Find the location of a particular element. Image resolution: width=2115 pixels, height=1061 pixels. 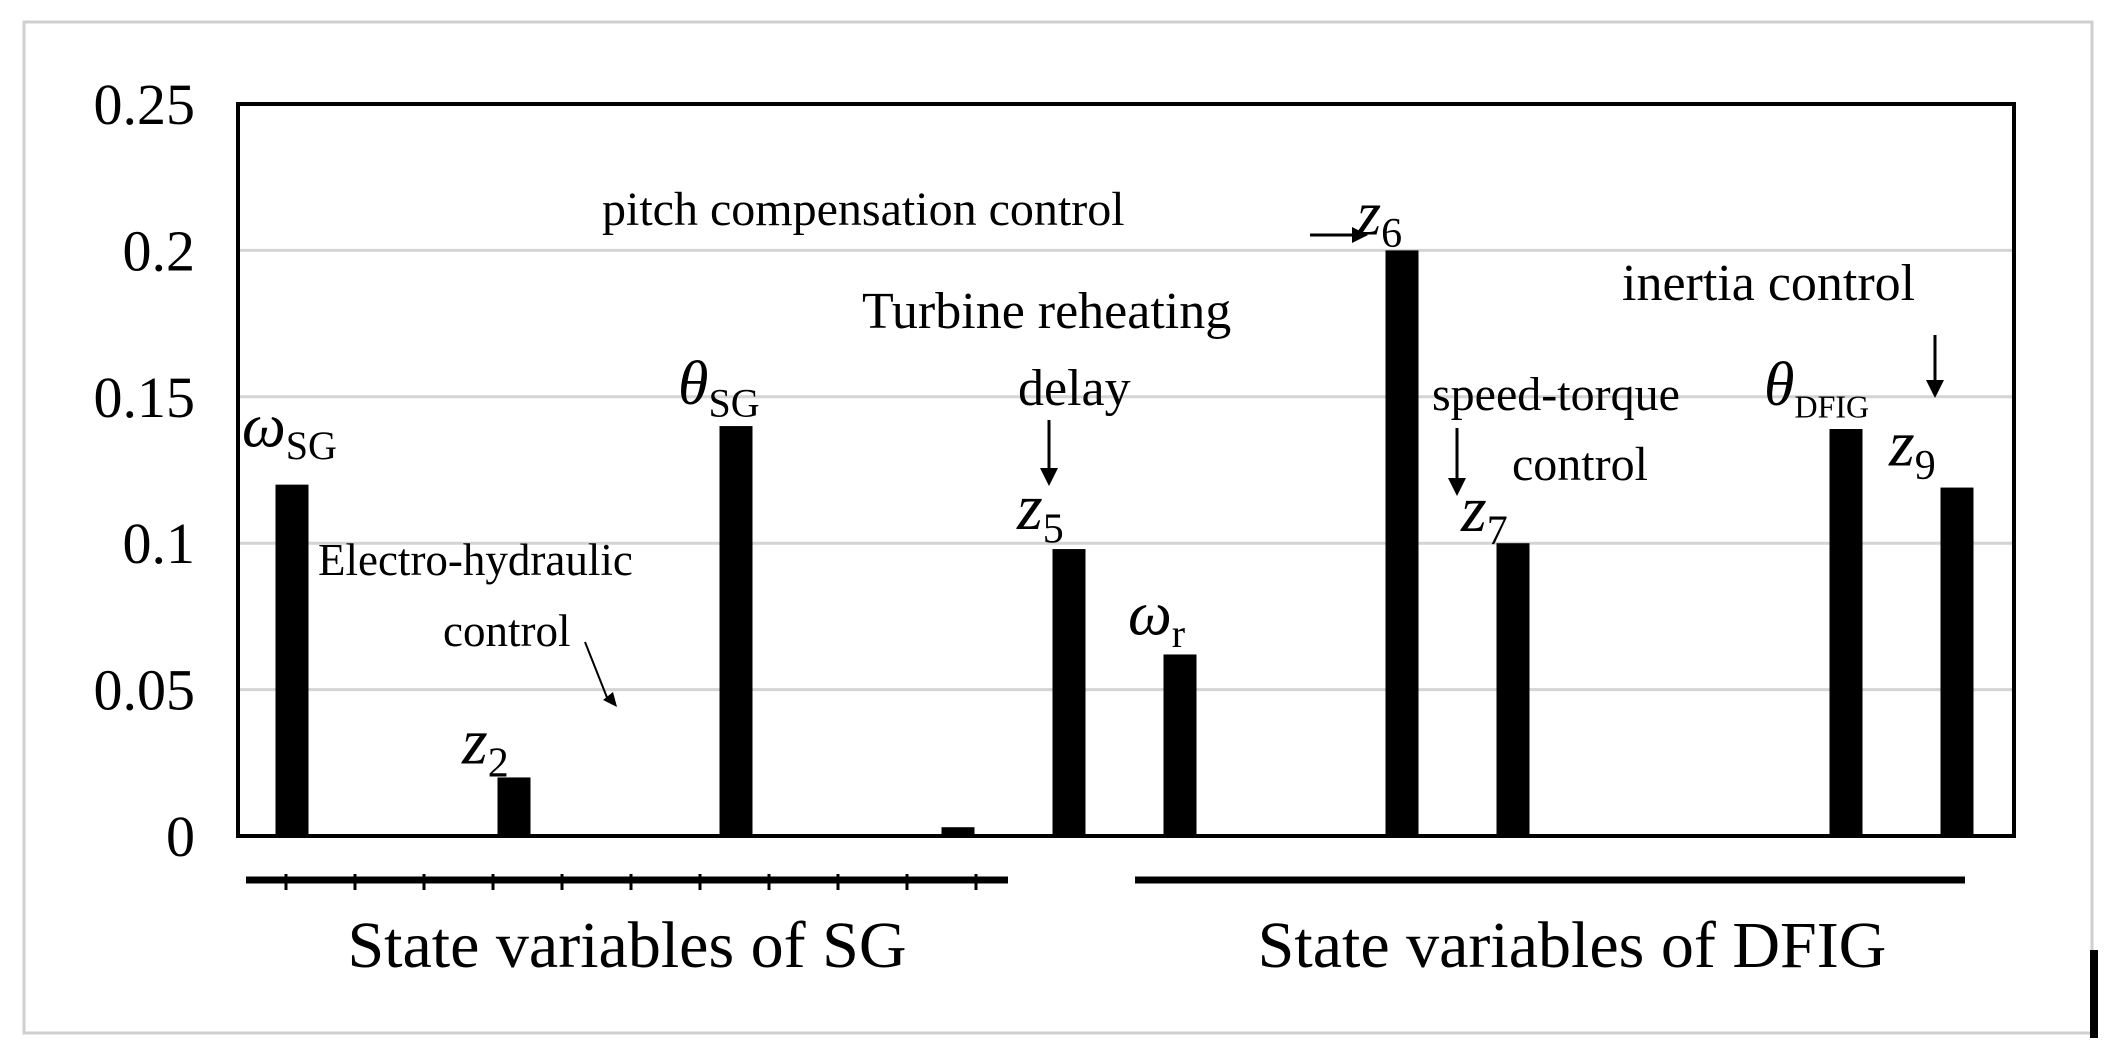

bar-label-ωr: ωr is located at coordinates (1156, 617).